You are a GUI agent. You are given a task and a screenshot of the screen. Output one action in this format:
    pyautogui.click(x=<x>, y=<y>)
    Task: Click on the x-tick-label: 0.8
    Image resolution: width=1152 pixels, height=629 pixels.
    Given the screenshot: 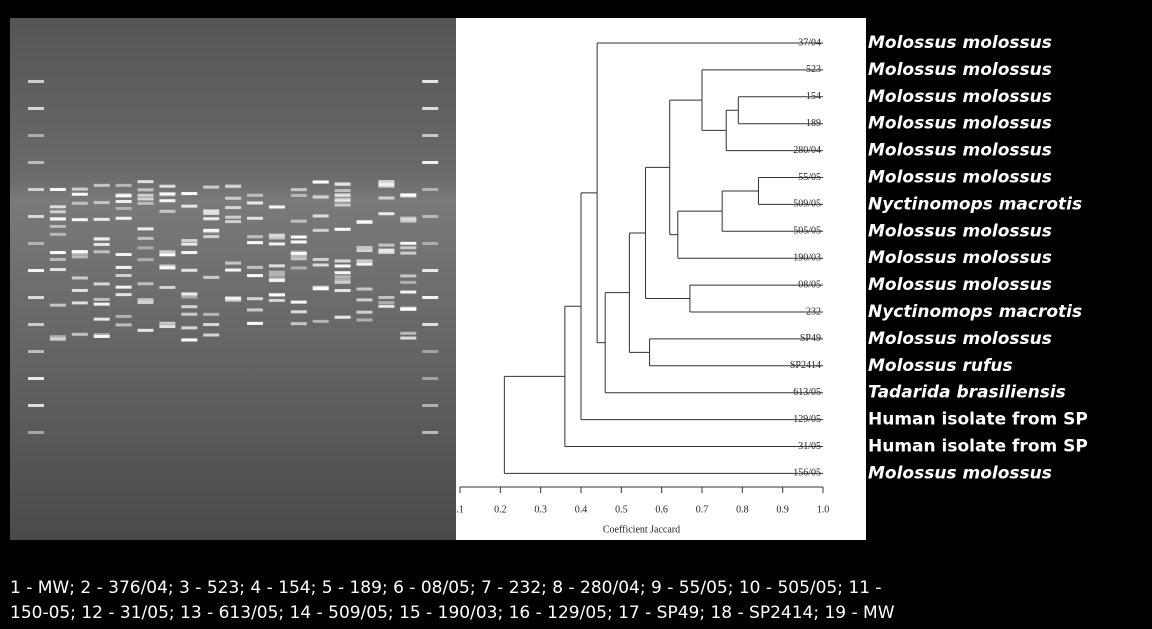 What is the action you would take?
    pyautogui.click(x=742, y=509)
    